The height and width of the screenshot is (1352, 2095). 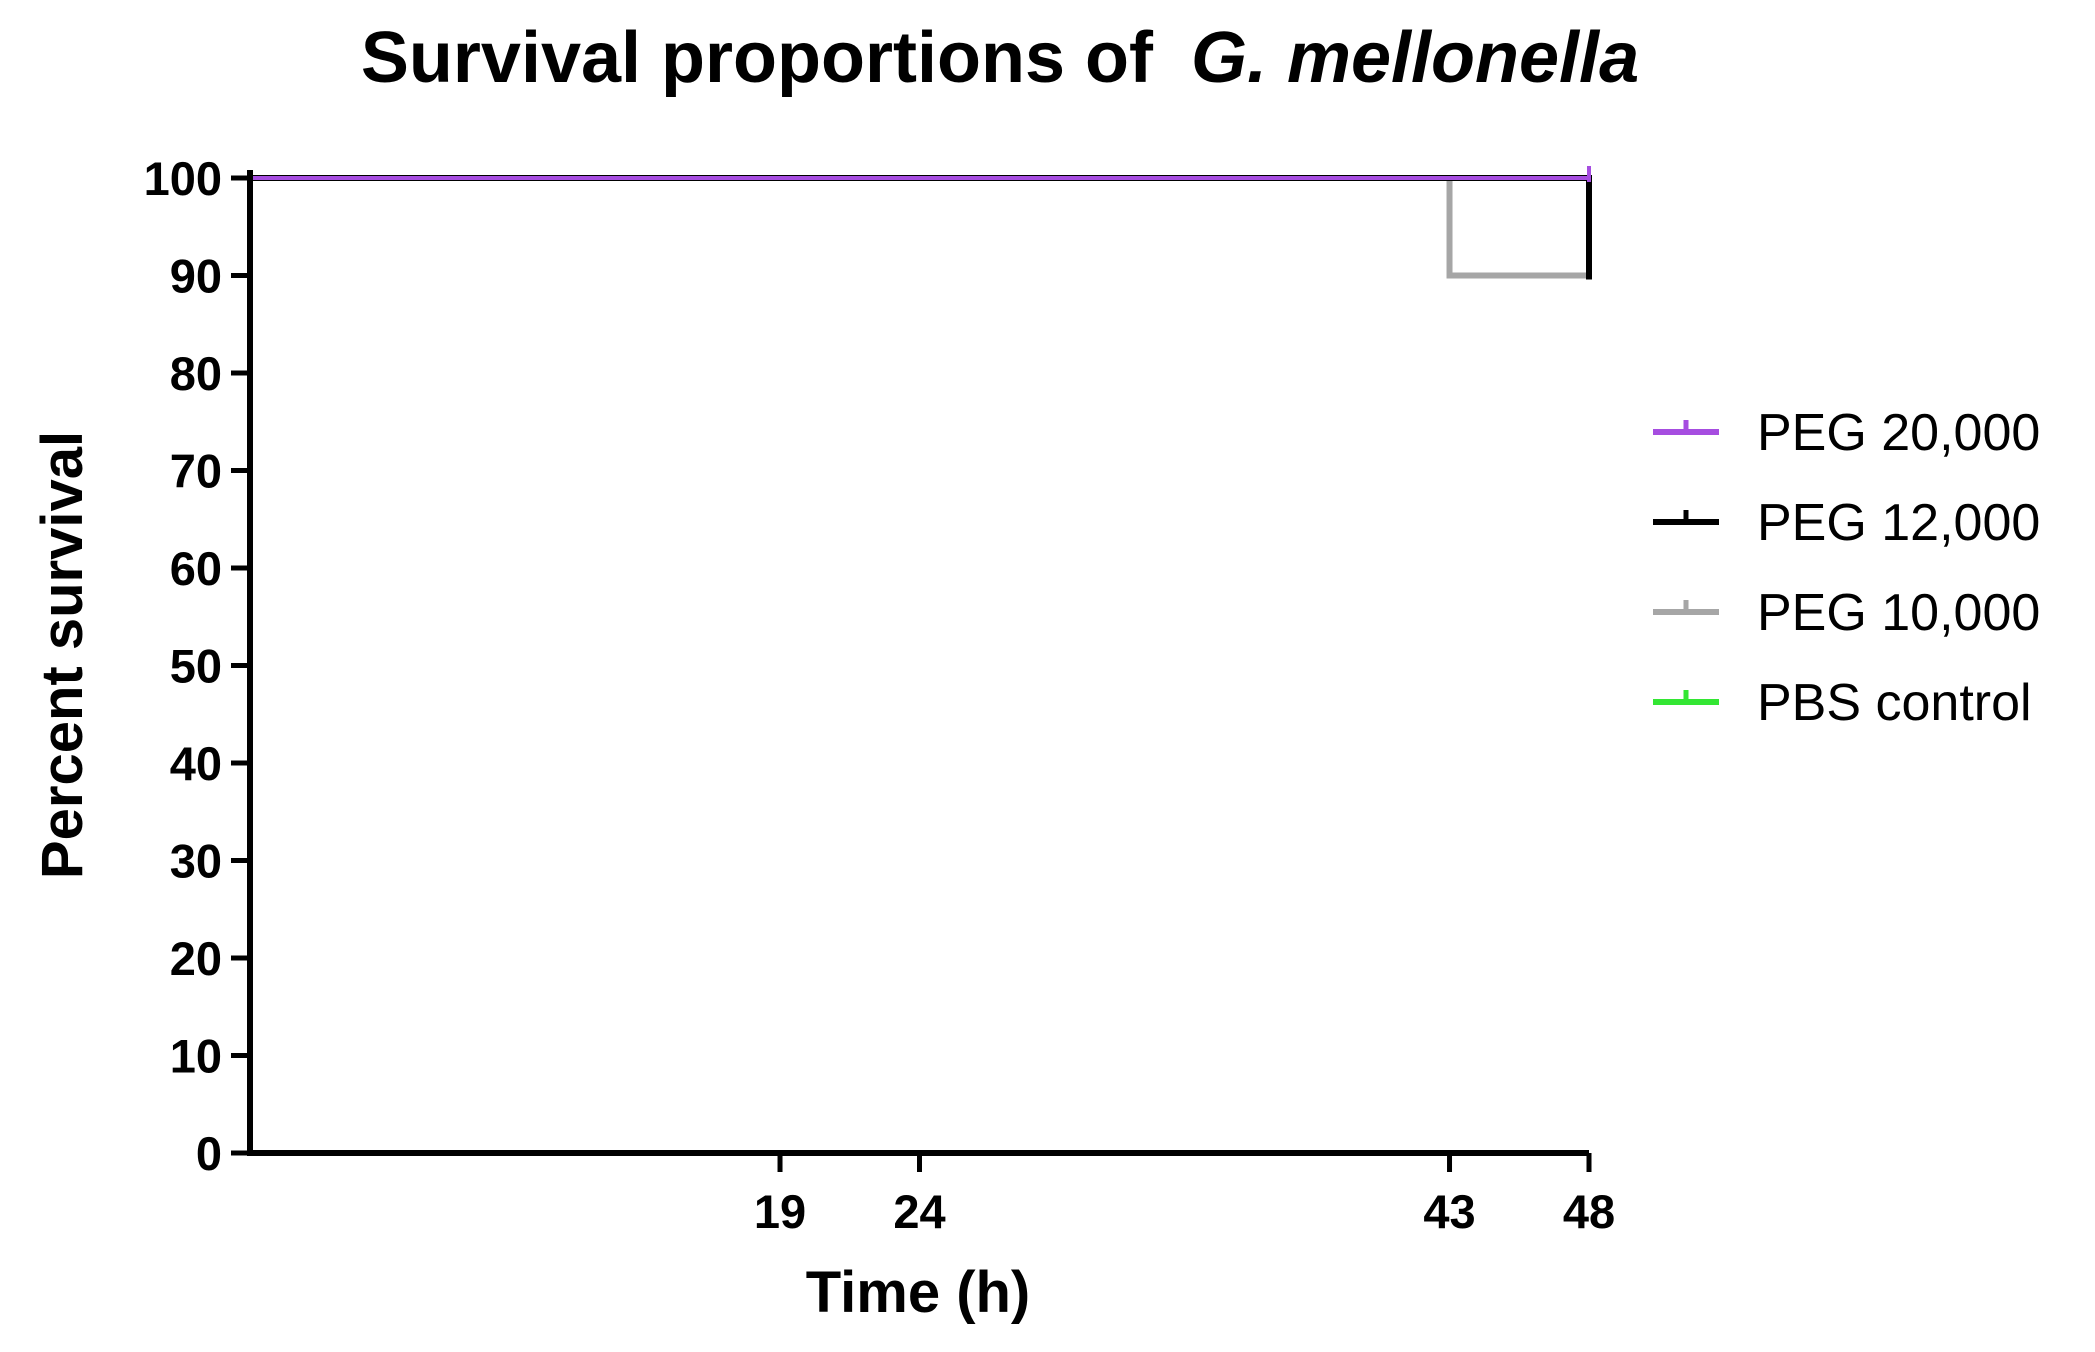 I want to click on x-tick-label: 19, so click(x=780, y=1211).